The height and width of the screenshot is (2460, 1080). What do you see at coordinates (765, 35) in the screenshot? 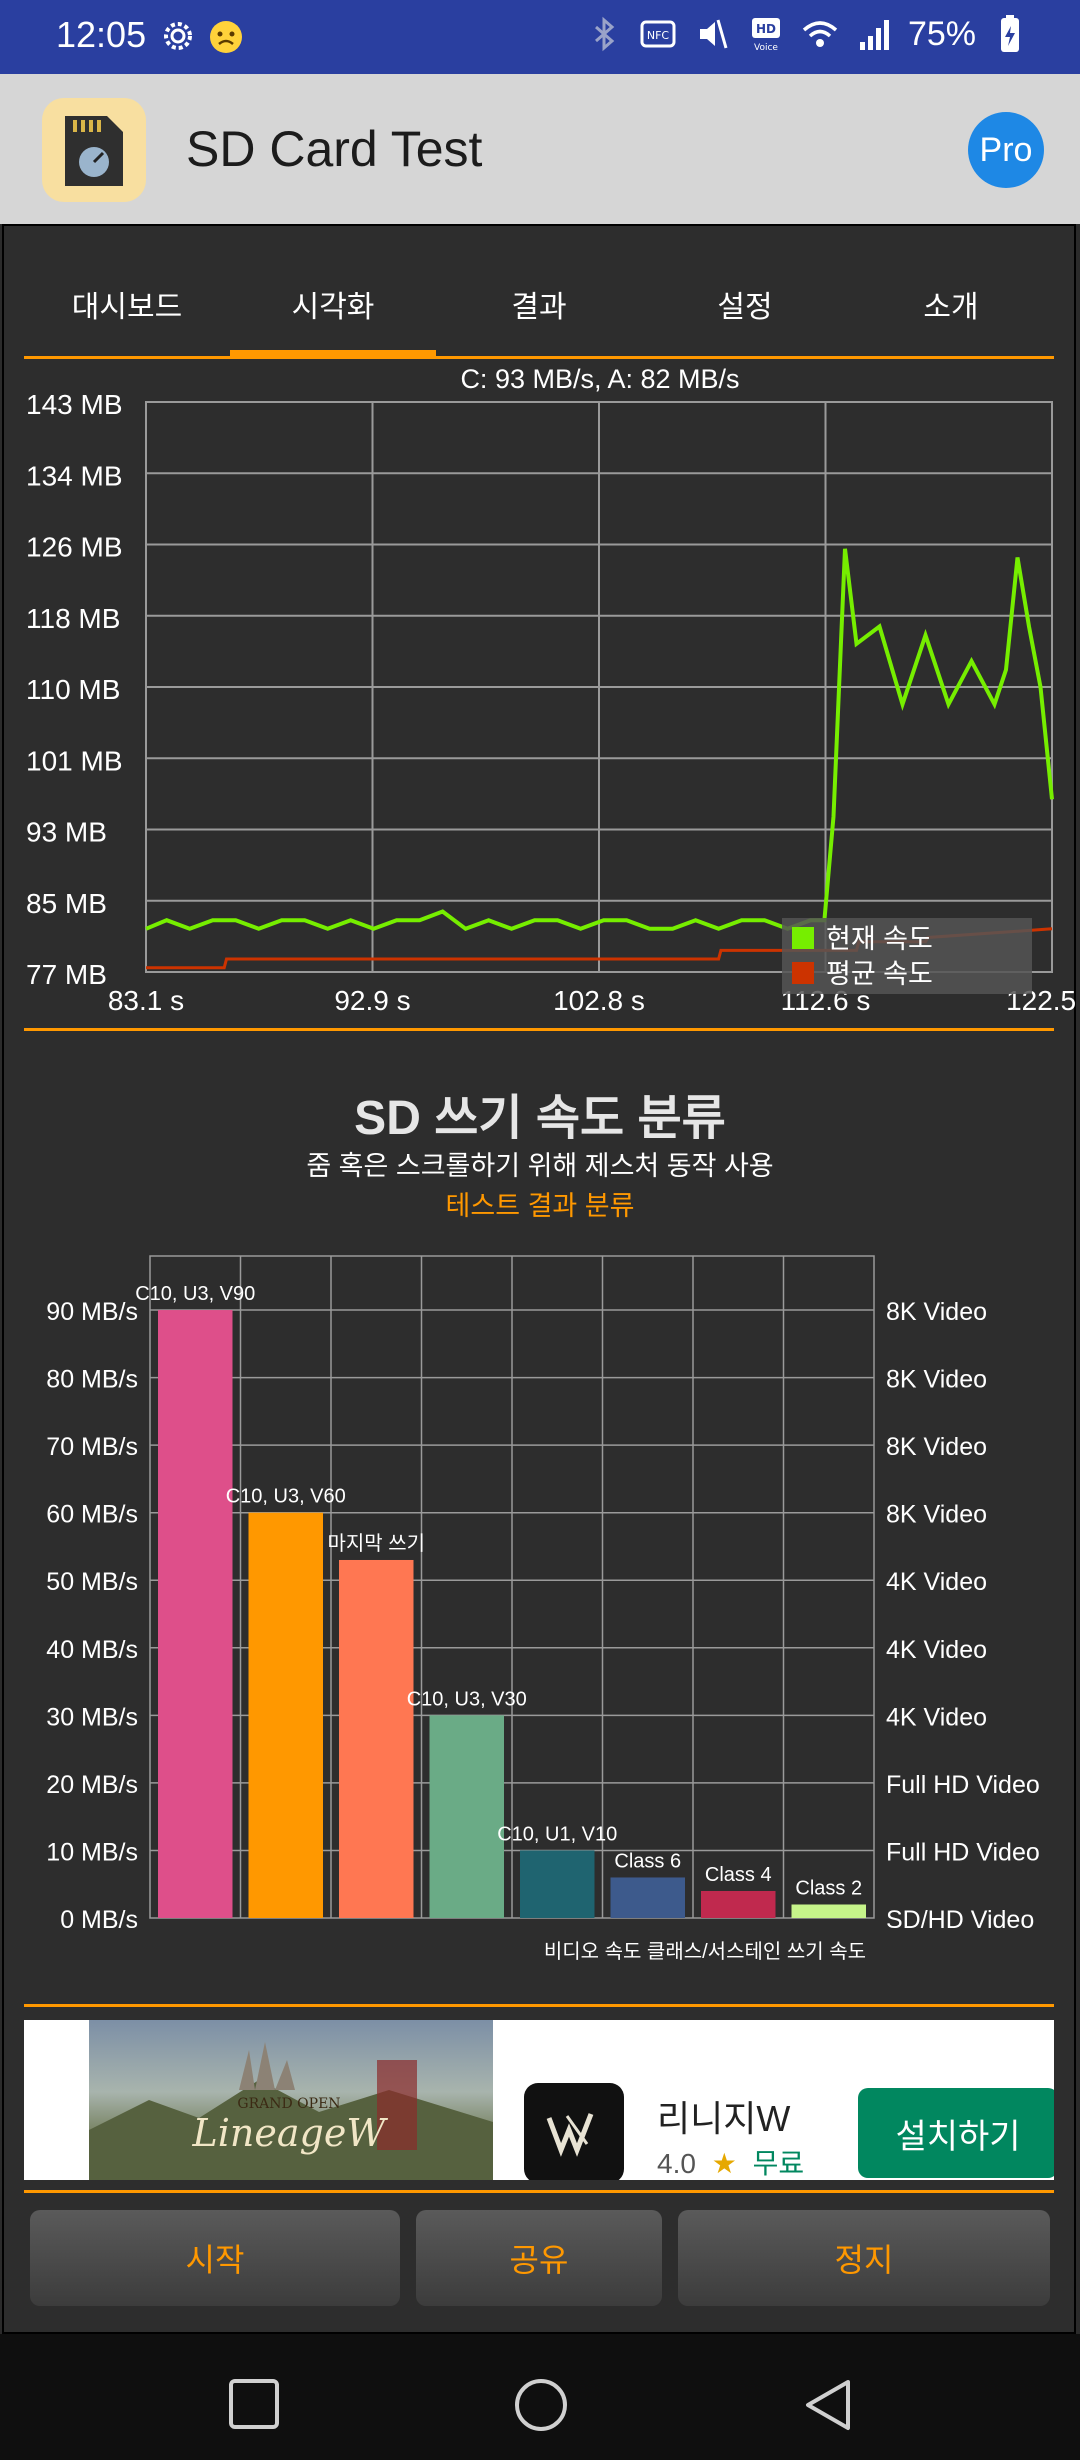
I see `hd-voice-icon: HD Voice` at bounding box center [765, 35].